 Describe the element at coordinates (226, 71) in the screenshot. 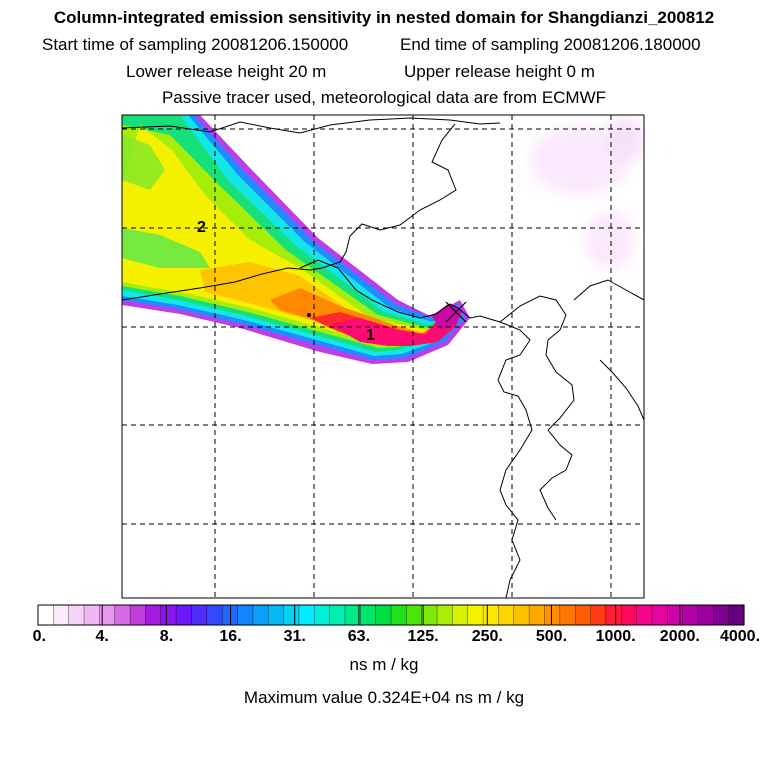

I see `lower-release-height-label: Lower release height 20 m` at that location.